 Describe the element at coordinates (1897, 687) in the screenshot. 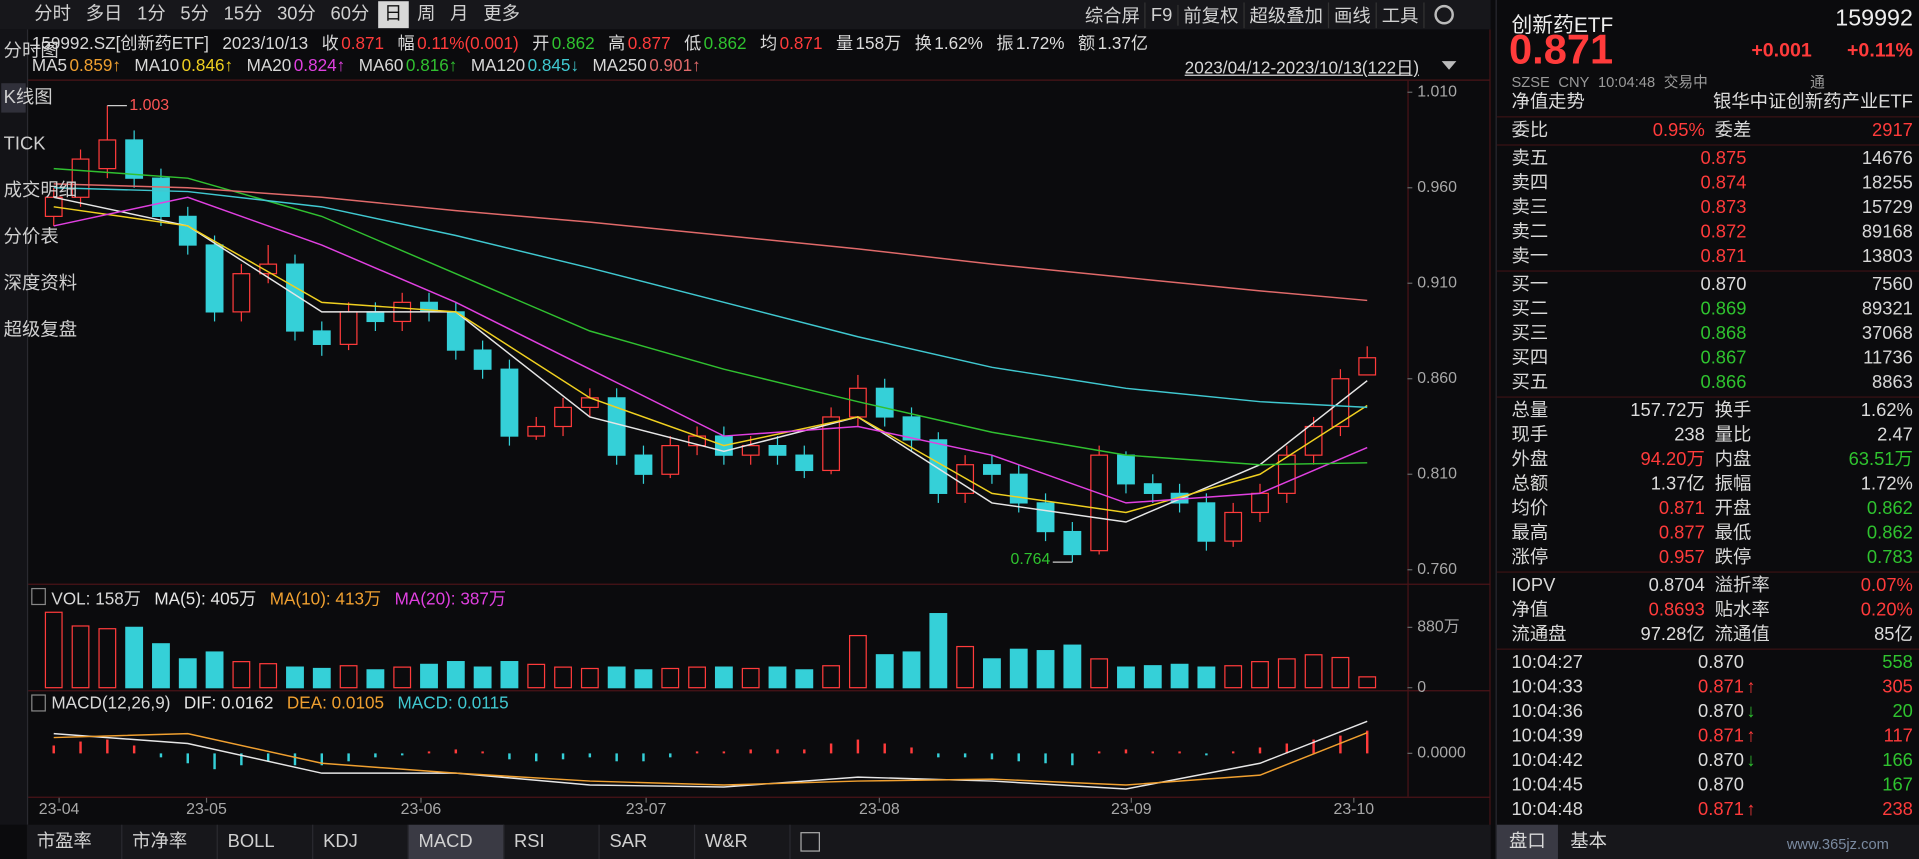

I see `tick-volume: 305` at that location.